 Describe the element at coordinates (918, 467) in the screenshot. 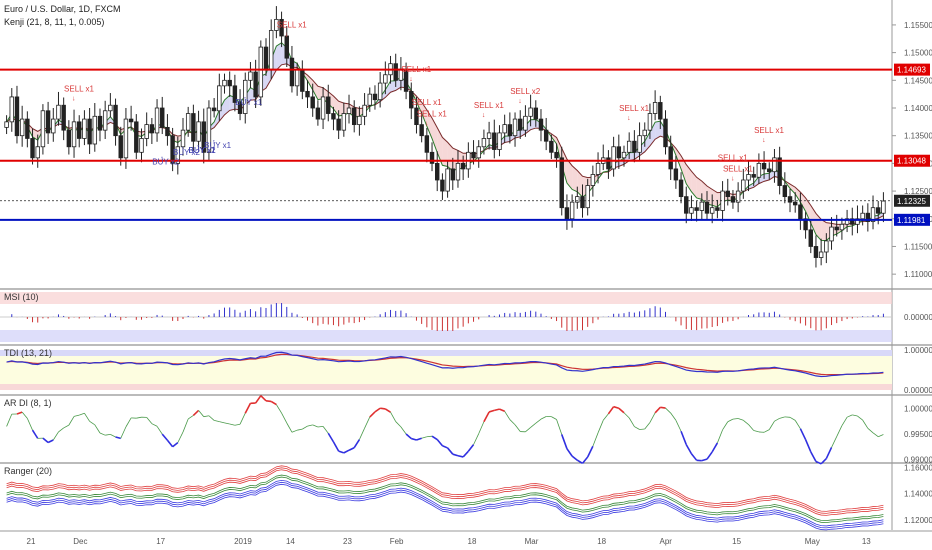

I see `ranger-tick-label: 1.16000` at that location.